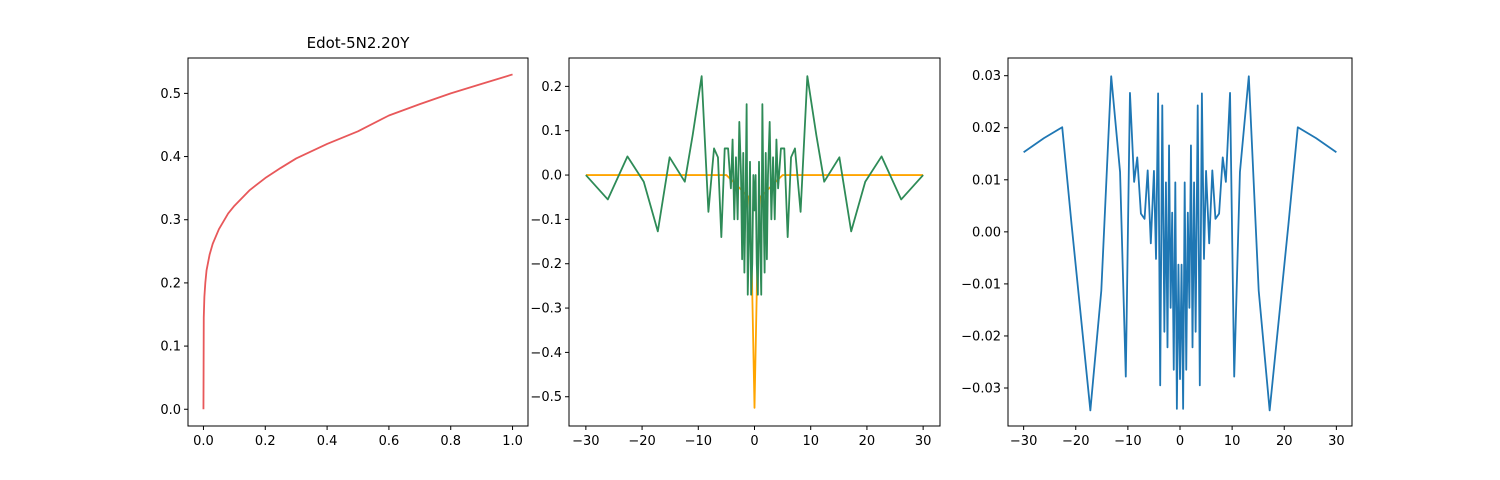 The image size is (1500, 480). I want to click on x-tick-label: 0.2, so click(265, 441).